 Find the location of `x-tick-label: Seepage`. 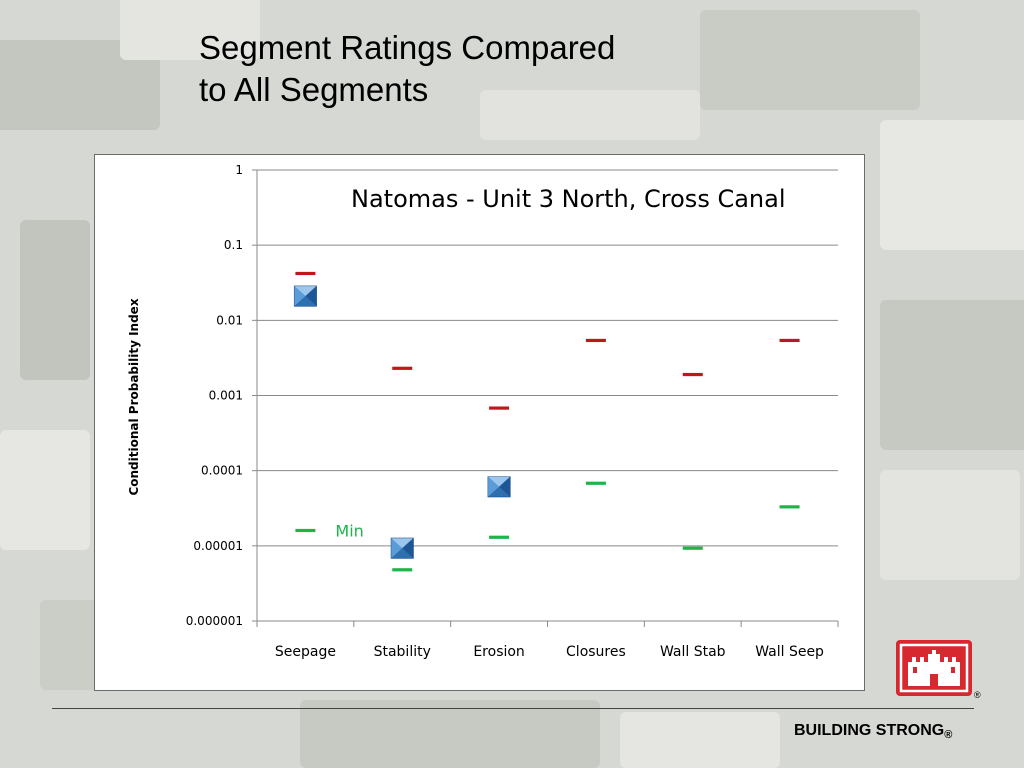

x-tick-label: Seepage is located at coordinates (305, 652).